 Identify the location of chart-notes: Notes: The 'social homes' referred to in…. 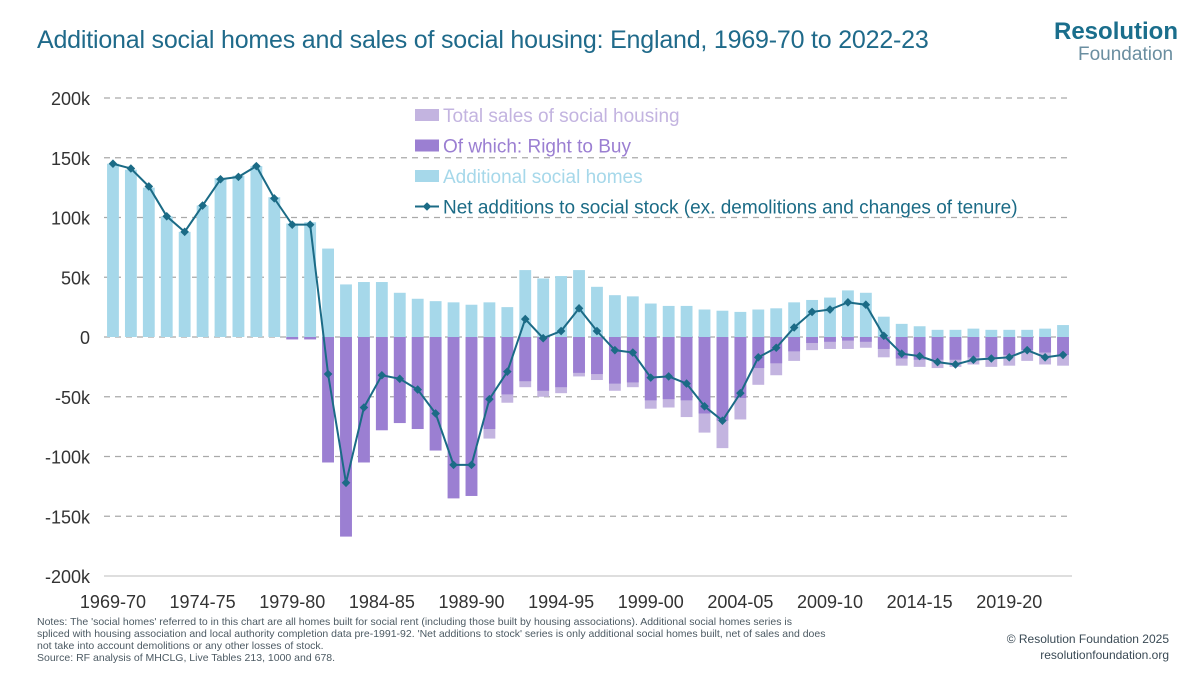
(517, 640).